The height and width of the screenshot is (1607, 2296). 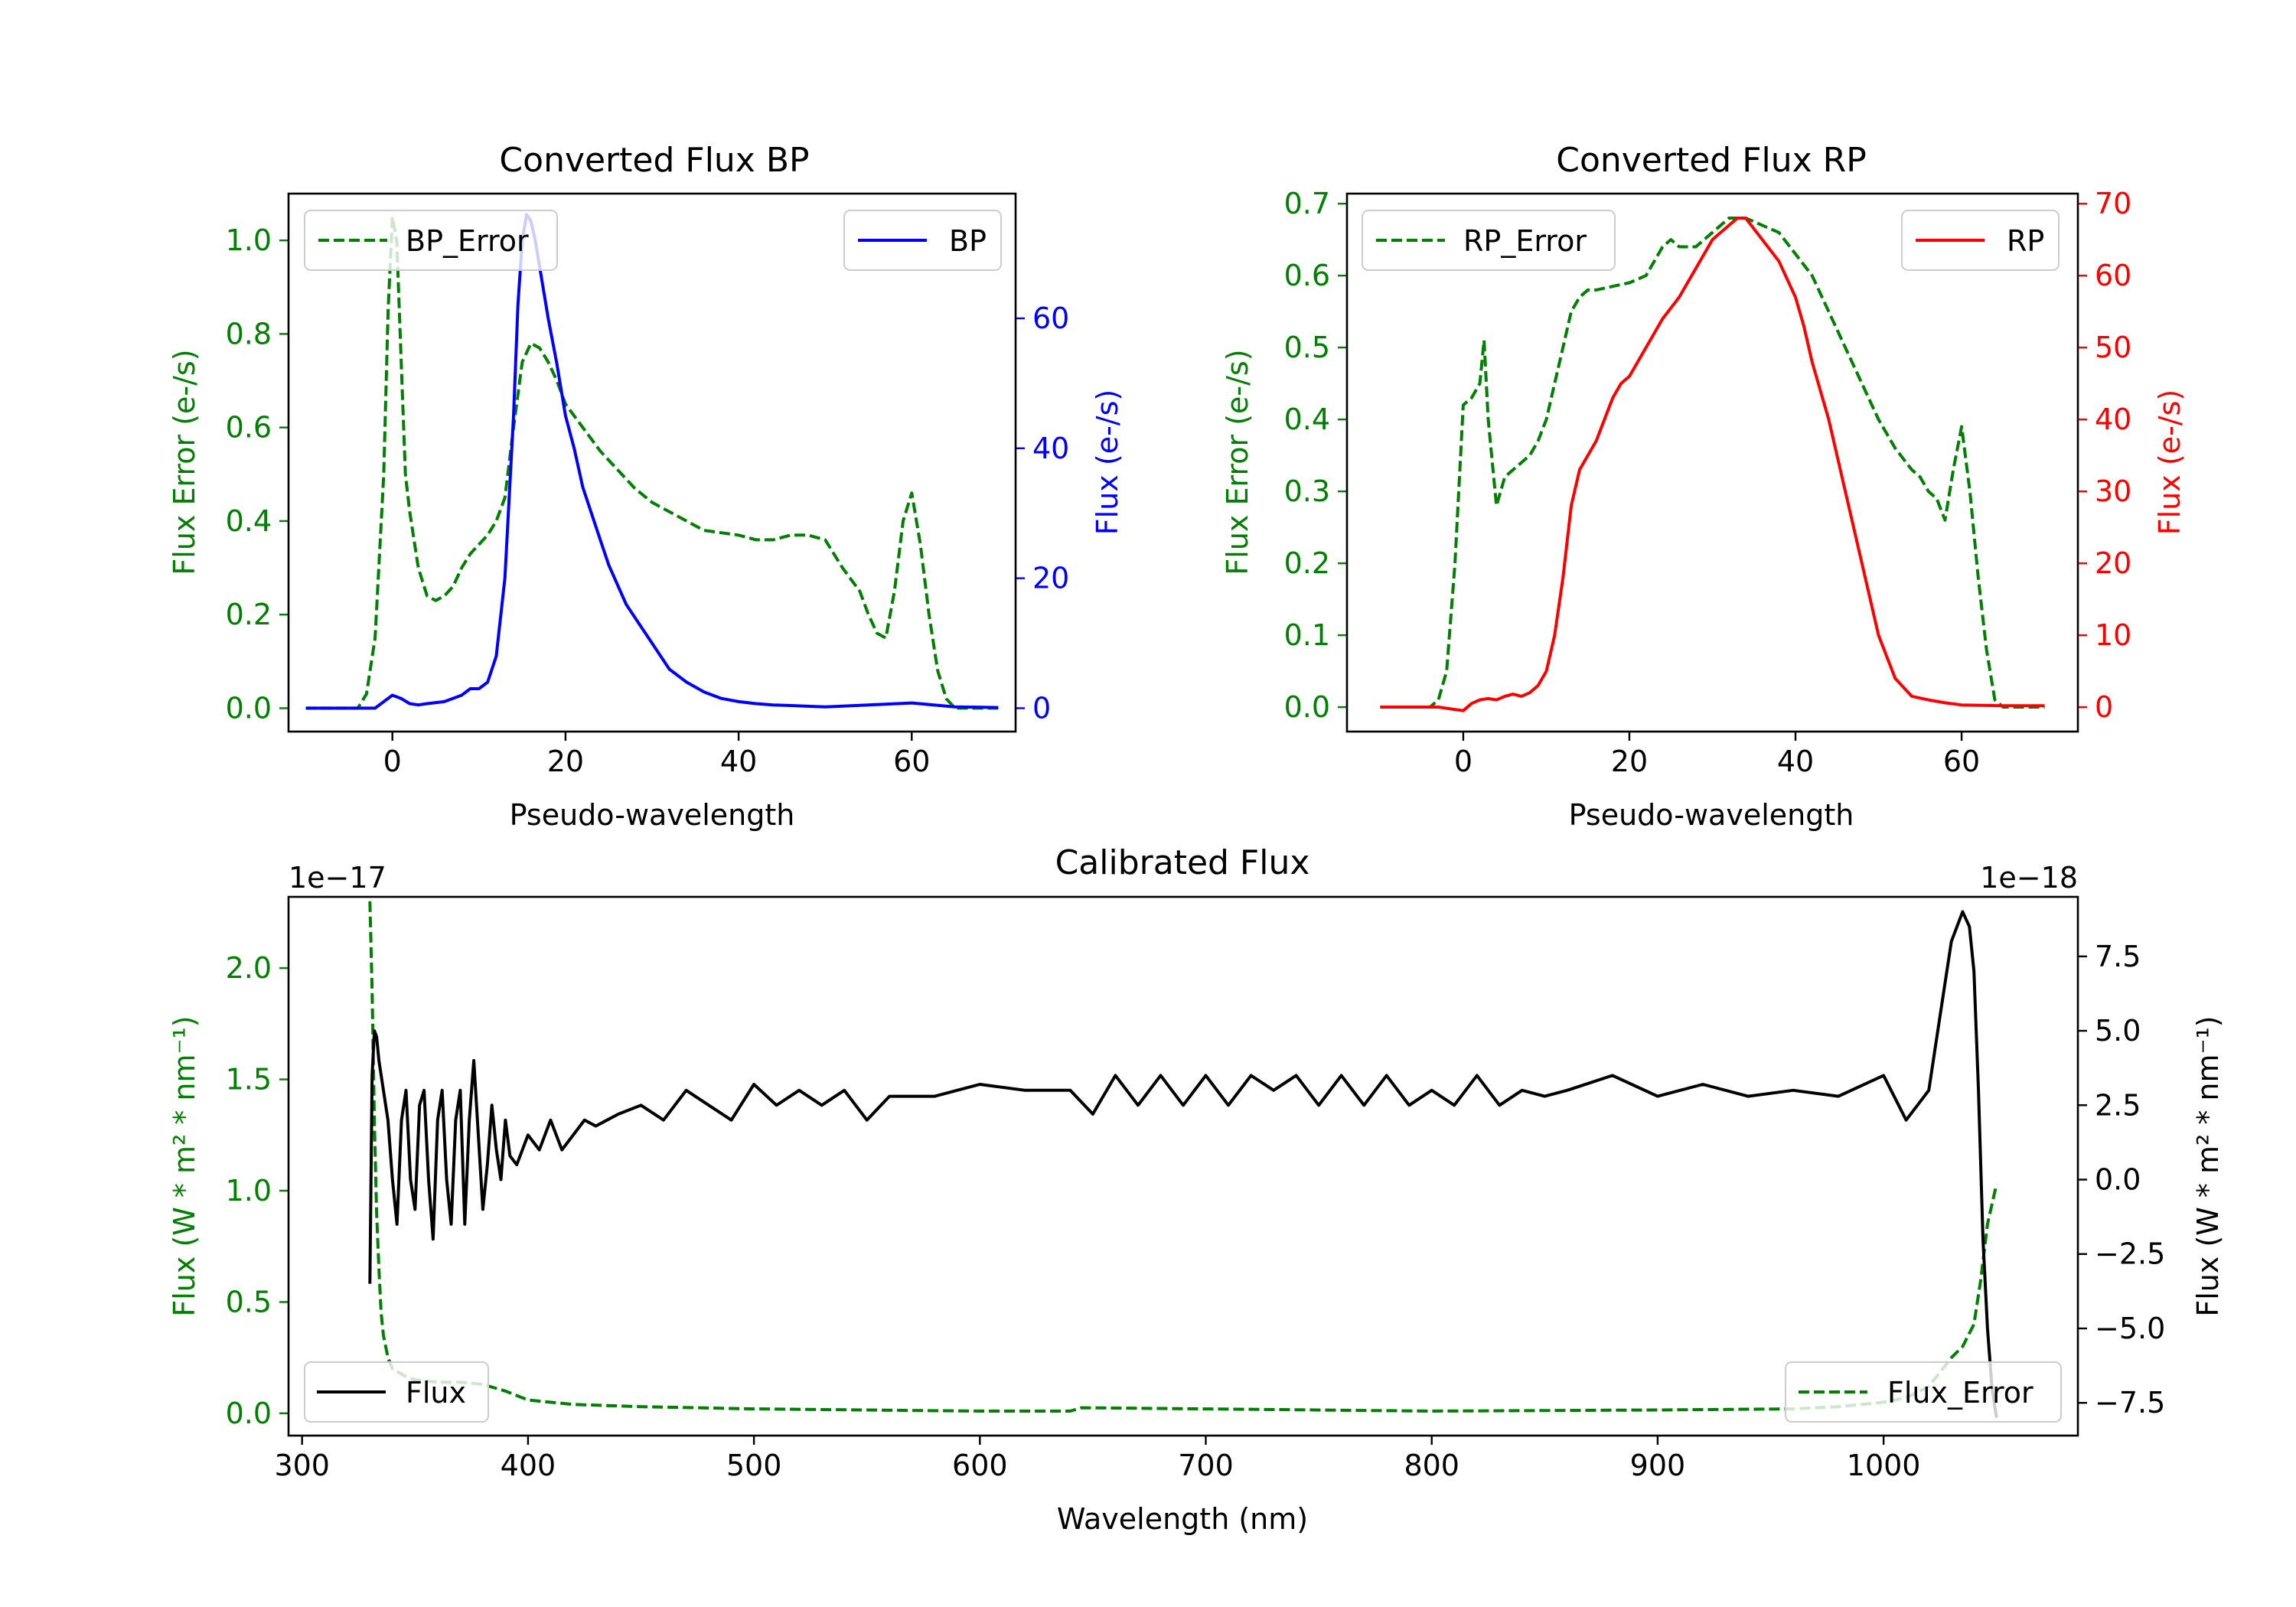 I want to click on rp-ytick-left-label: 0.2, so click(x=1307, y=563).